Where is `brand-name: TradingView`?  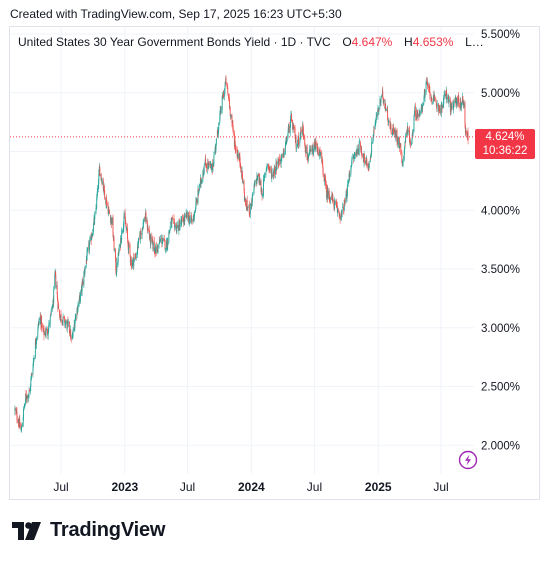 brand-name: TradingView is located at coordinates (108, 530).